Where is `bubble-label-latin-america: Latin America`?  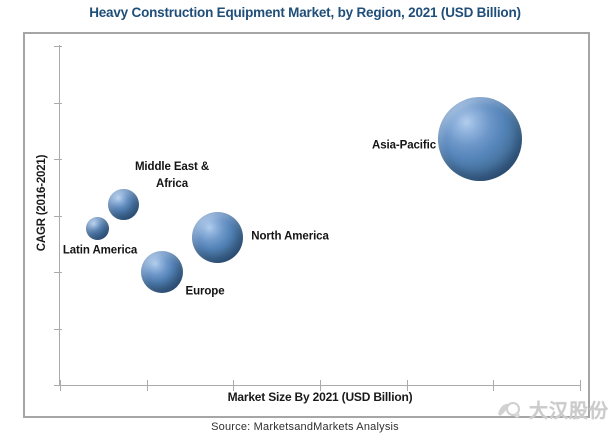
bubble-label-latin-america: Latin America is located at coordinates (100, 250).